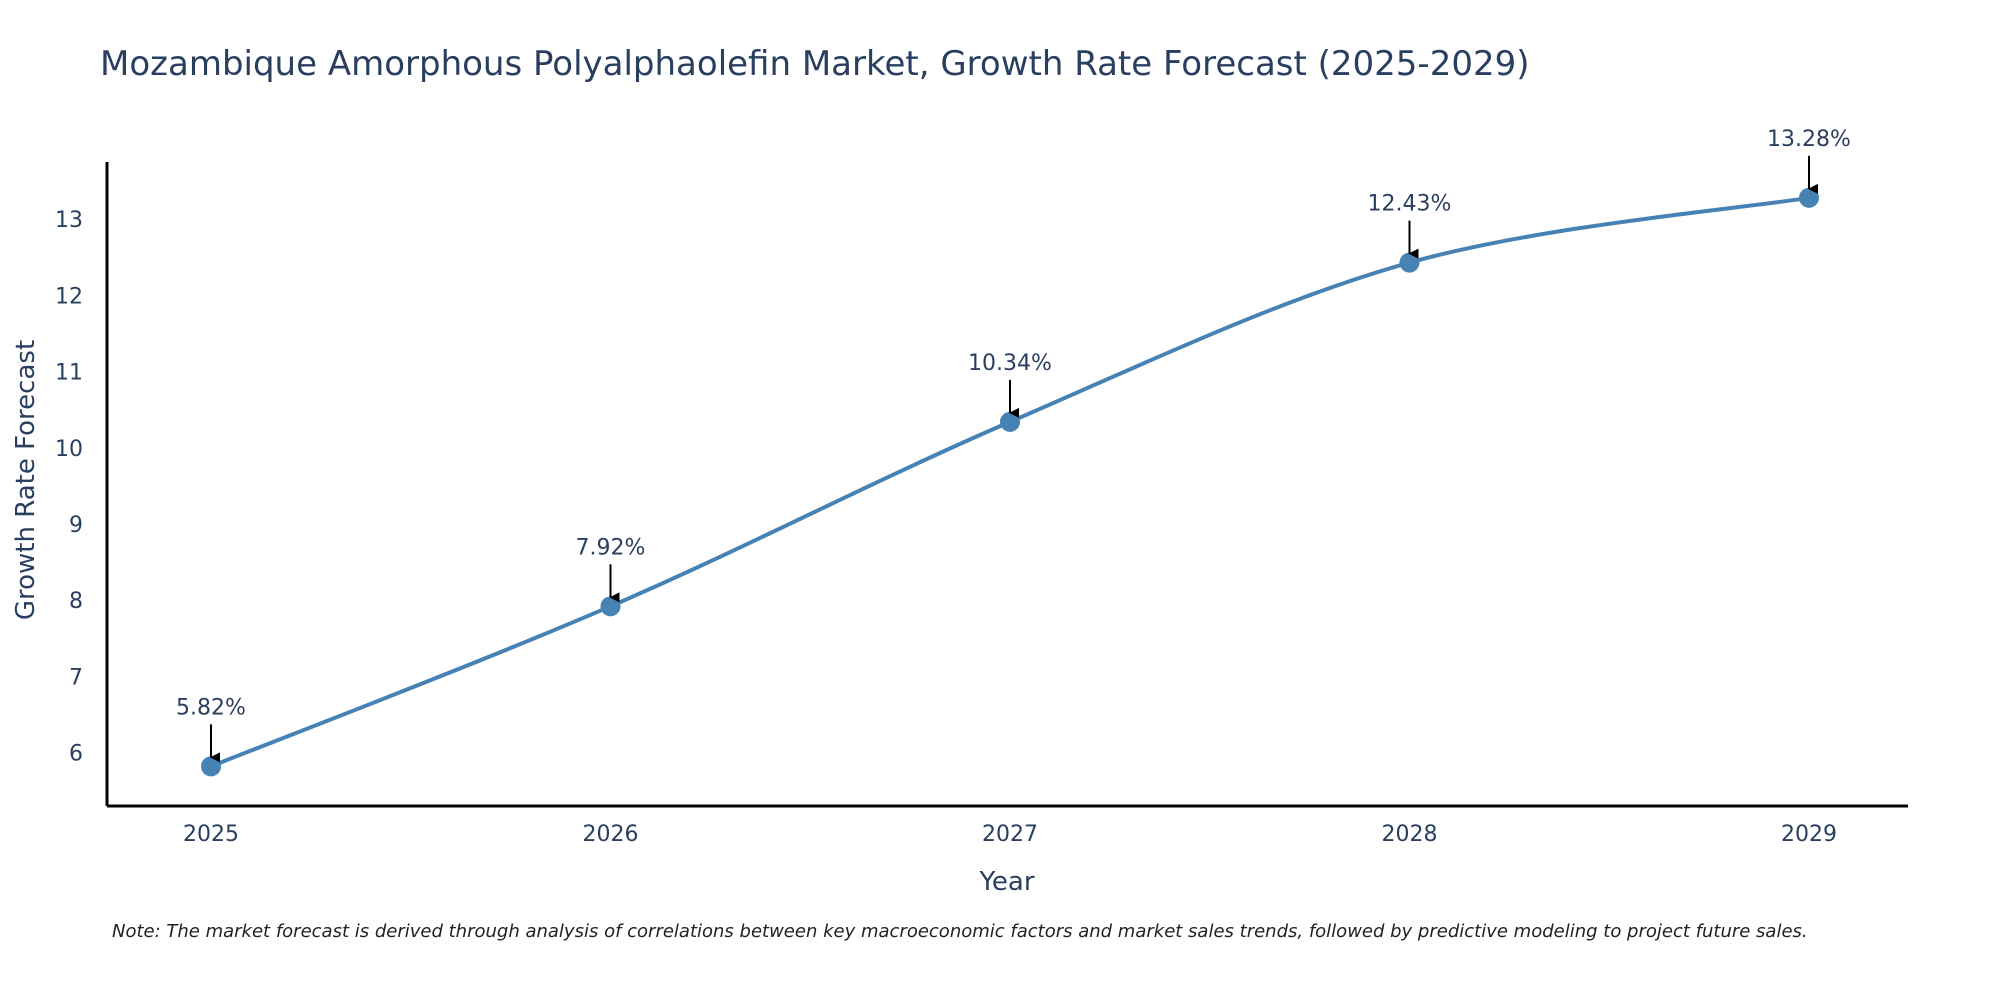 This screenshot has width=2000, height=1000. I want to click on data-label: 13.28%, so click(1809, 139).